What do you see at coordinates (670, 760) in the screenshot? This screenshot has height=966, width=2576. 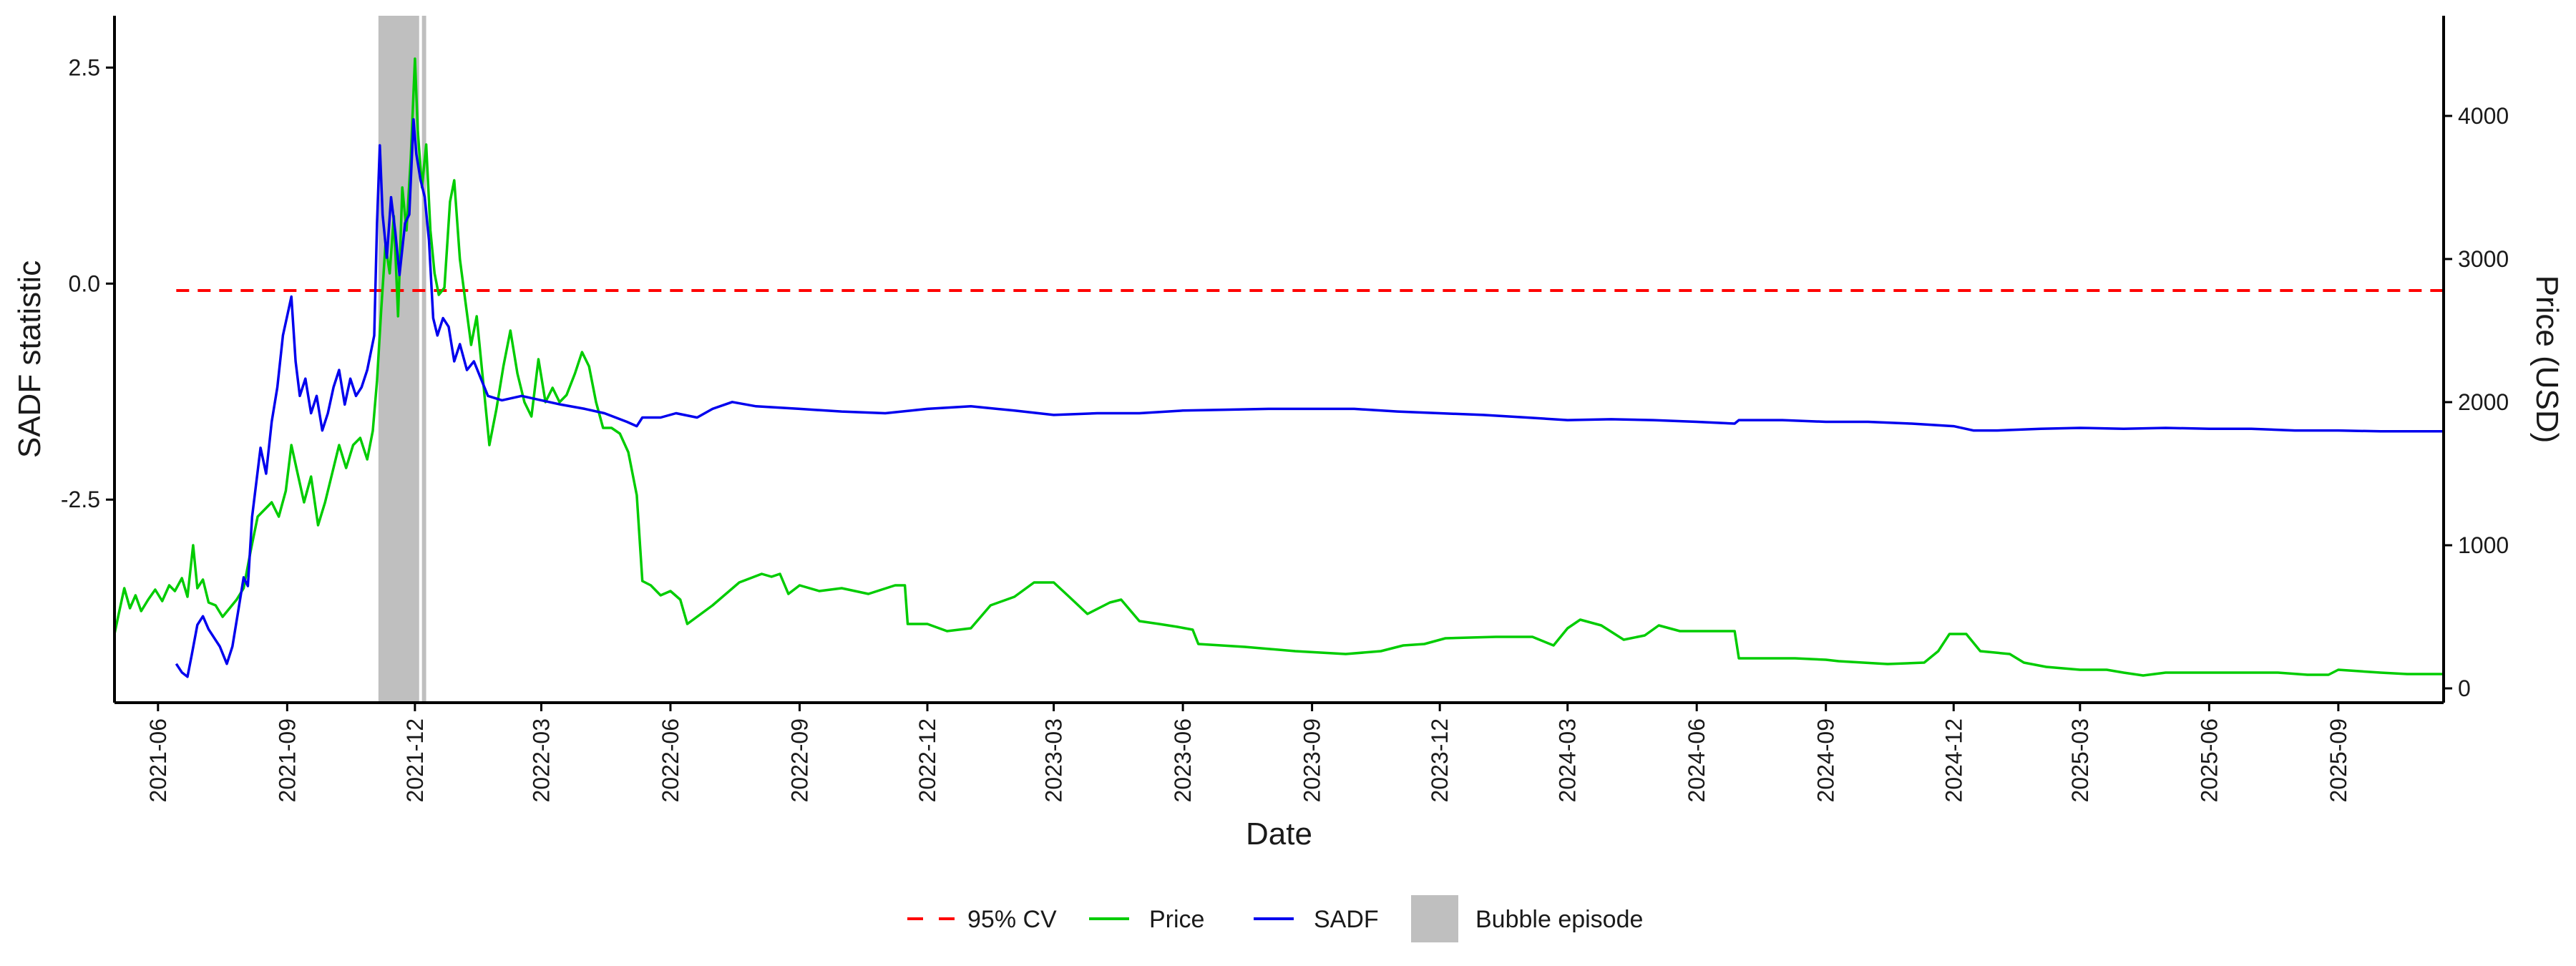 I see `x-tick-label: 2022-06` at bounding box center [670, 760].